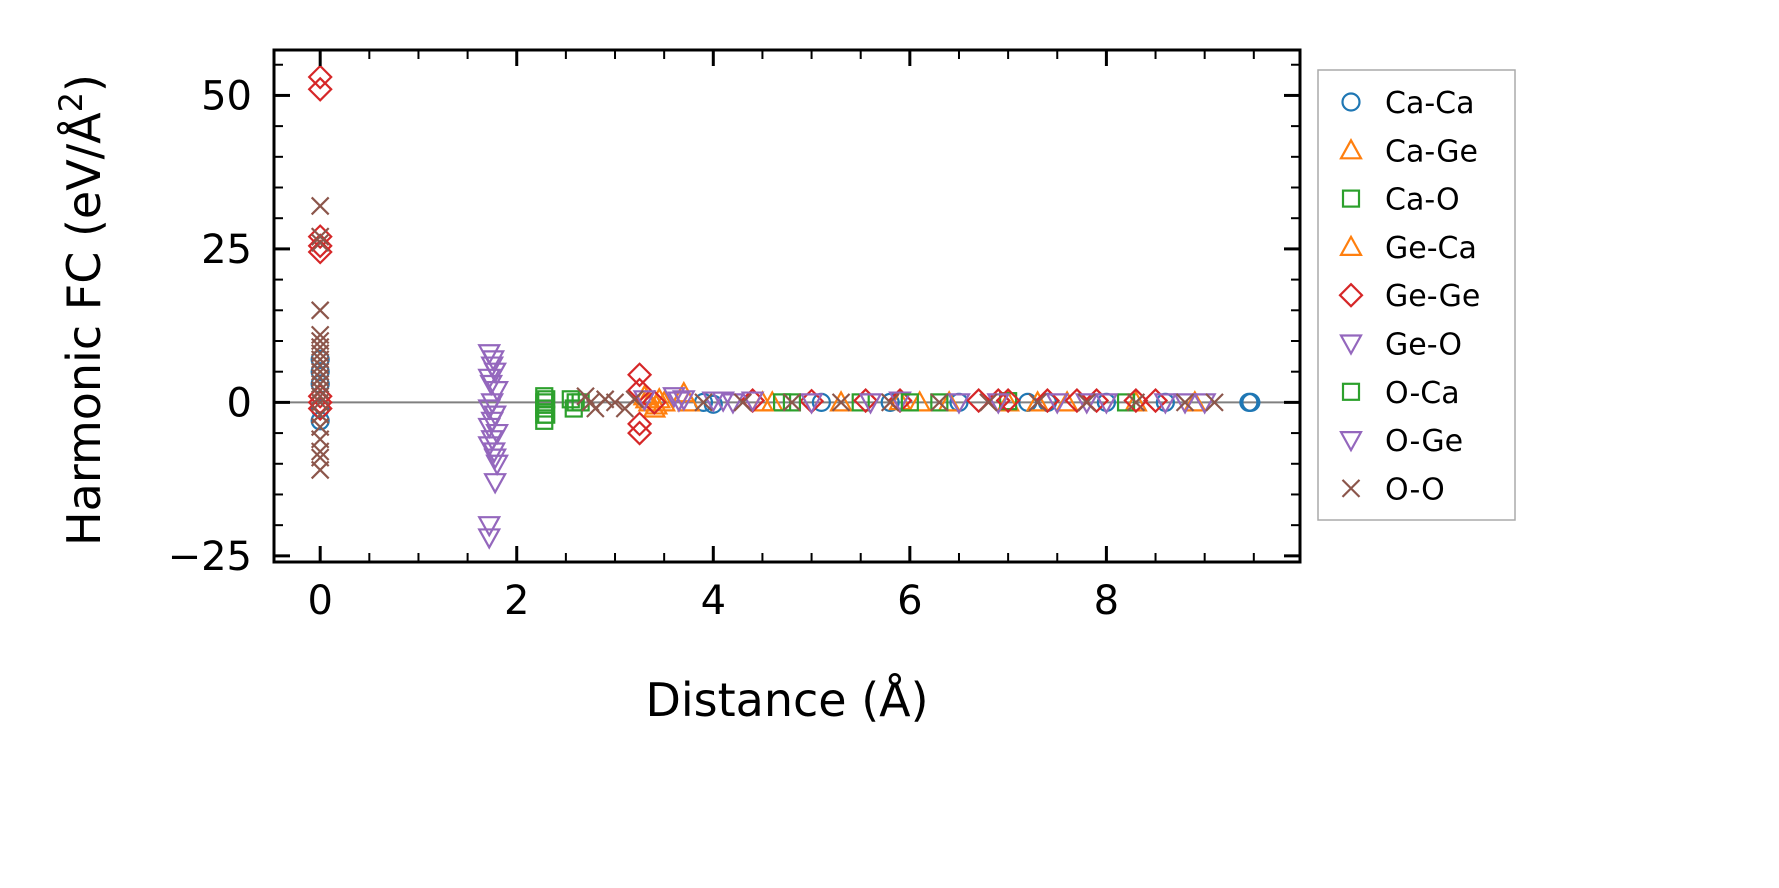  I want to click on legend-label: Ge-Ge, so click(1432, 296).